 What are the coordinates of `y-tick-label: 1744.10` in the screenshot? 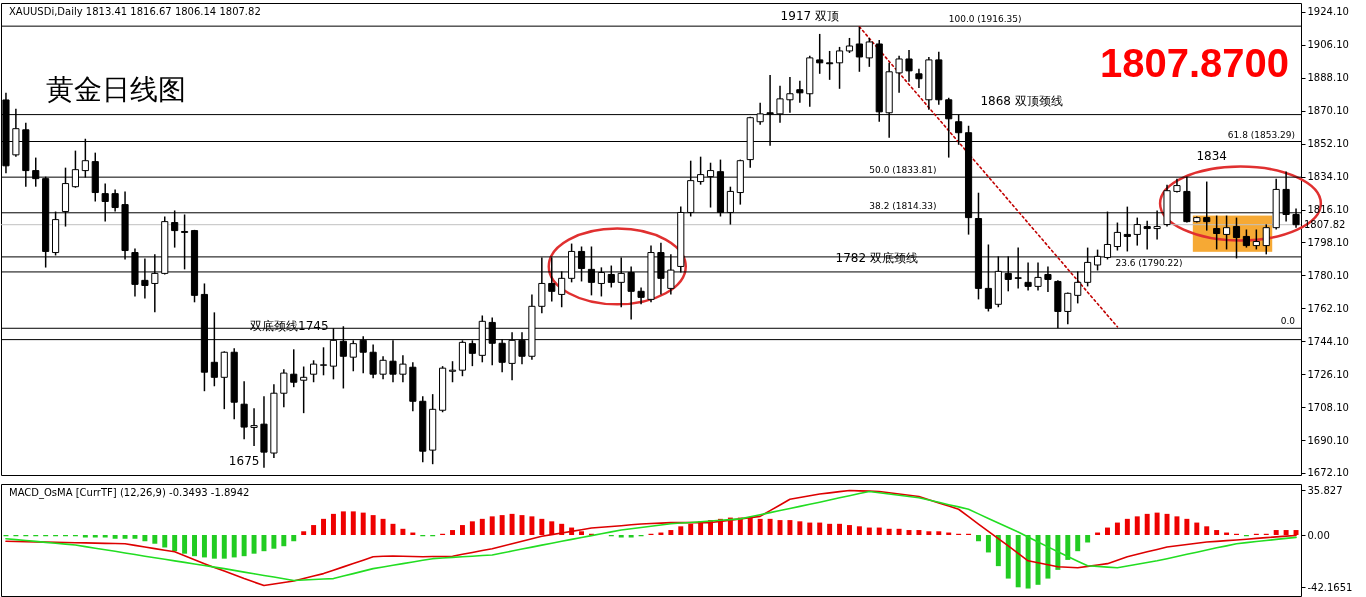 It's located at (1328, 341).